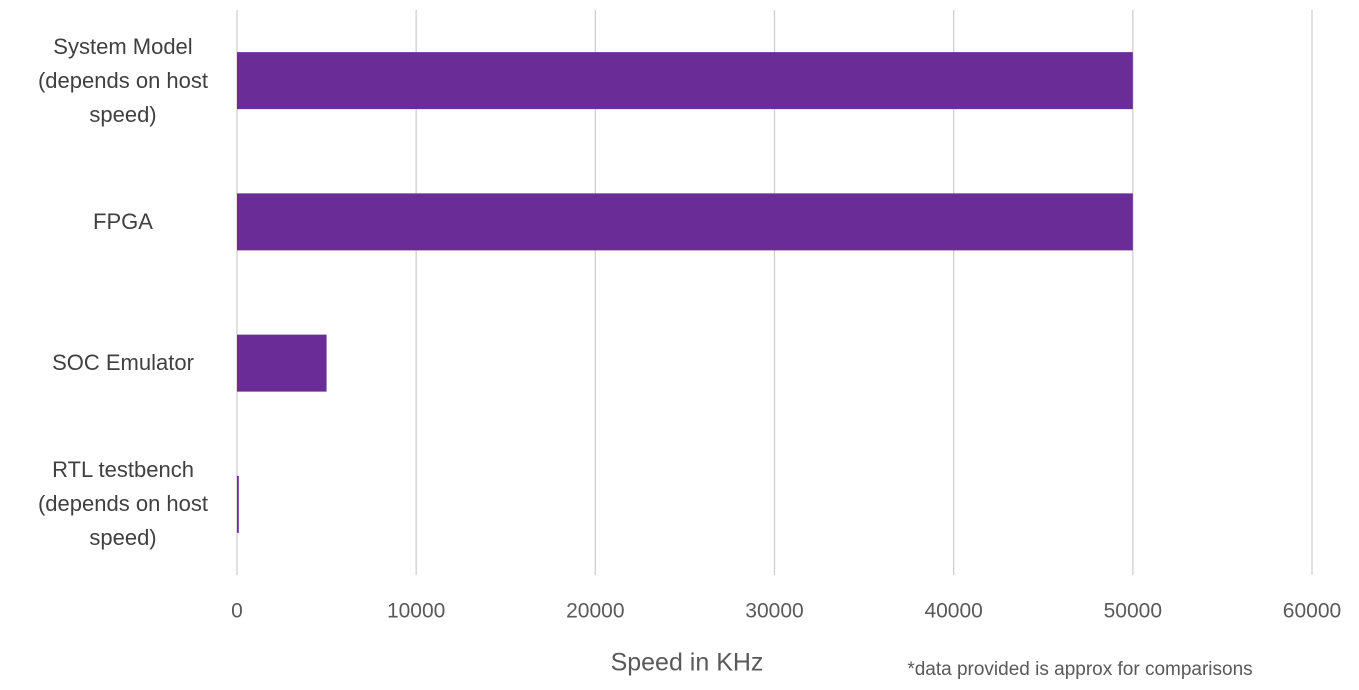 This screenshot has height=690, width=1359. What do you see at coordinates (123, 80) in the screenshot?
I see `y-tick-label: System Model (depends on host speed)` at bounding box center [123, 80].